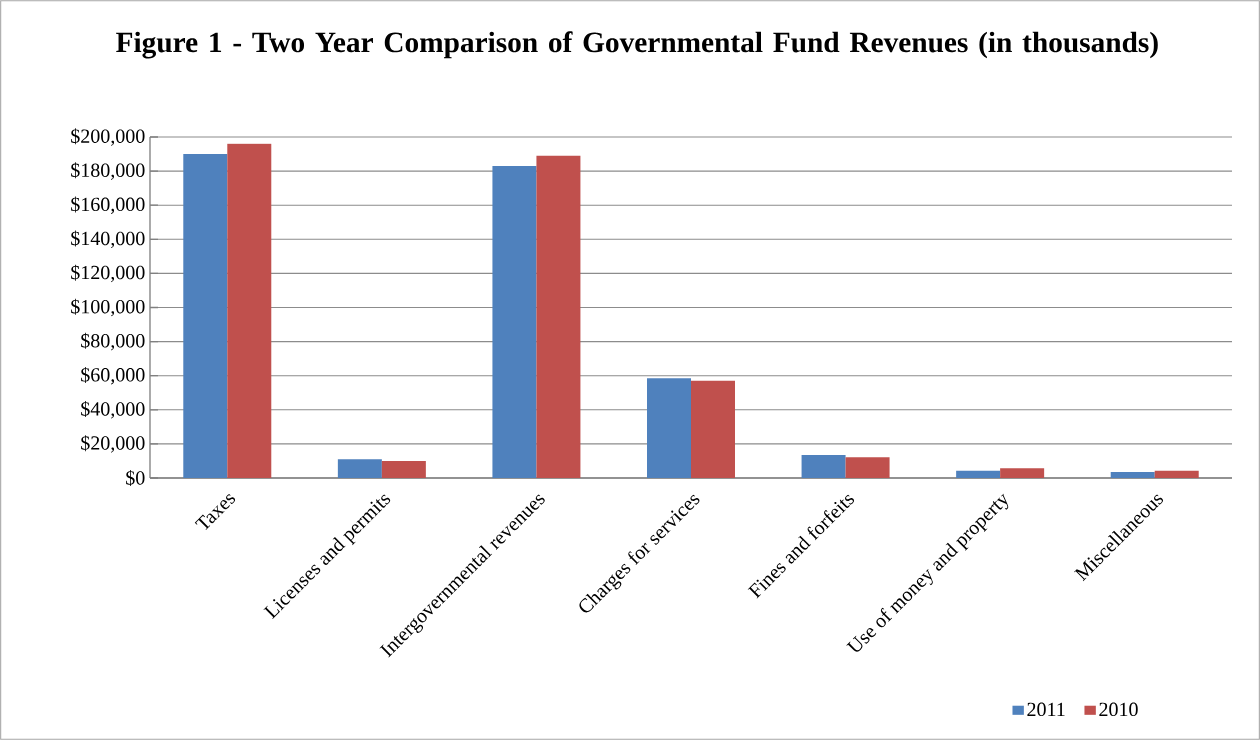 The height and width of the screenshot is (740, 1260). What do you see at coordinates (108, 273) in the screenshot?
I see `y-tick-label: $120,000` at bounding box center [108, 273].